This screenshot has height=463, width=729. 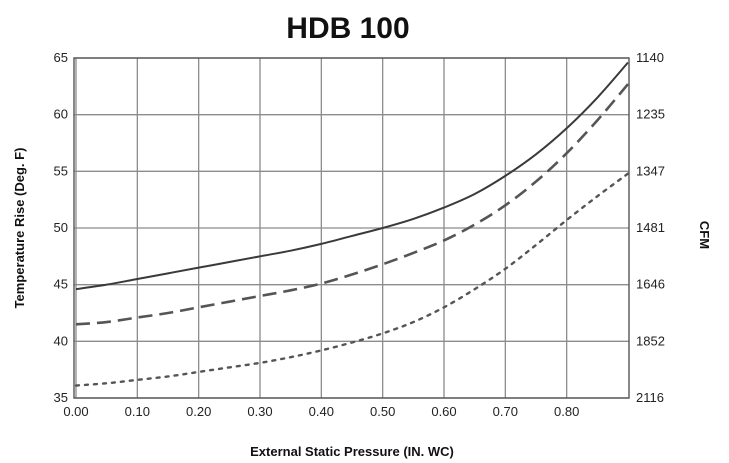 What do you see at coordinates (61, 340) in the screenshot?
I see `y-tick-label: 40` at bounding box center [61, 340].